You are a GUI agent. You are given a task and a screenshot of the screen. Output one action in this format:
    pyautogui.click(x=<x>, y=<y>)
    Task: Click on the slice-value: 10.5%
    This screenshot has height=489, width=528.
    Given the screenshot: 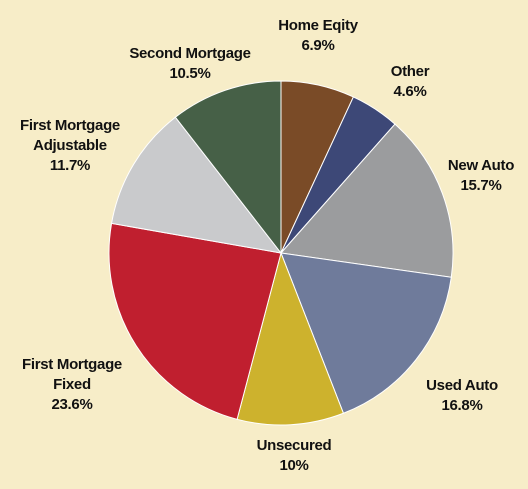 What is the action you would take?
    pyautogui.click(x=190, y=73)
    